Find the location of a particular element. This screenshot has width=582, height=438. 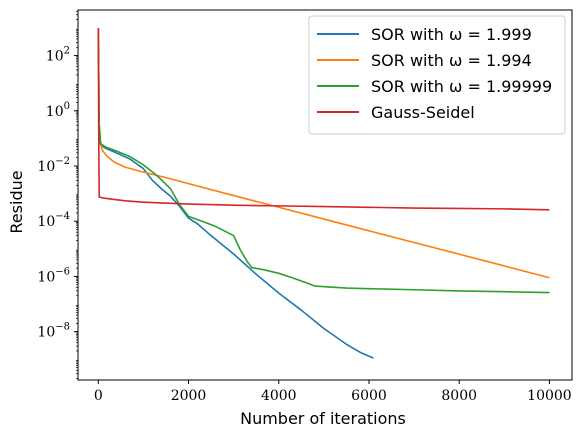

legend-entry: Gauss-Seidel is located at coordinates (423, 112).